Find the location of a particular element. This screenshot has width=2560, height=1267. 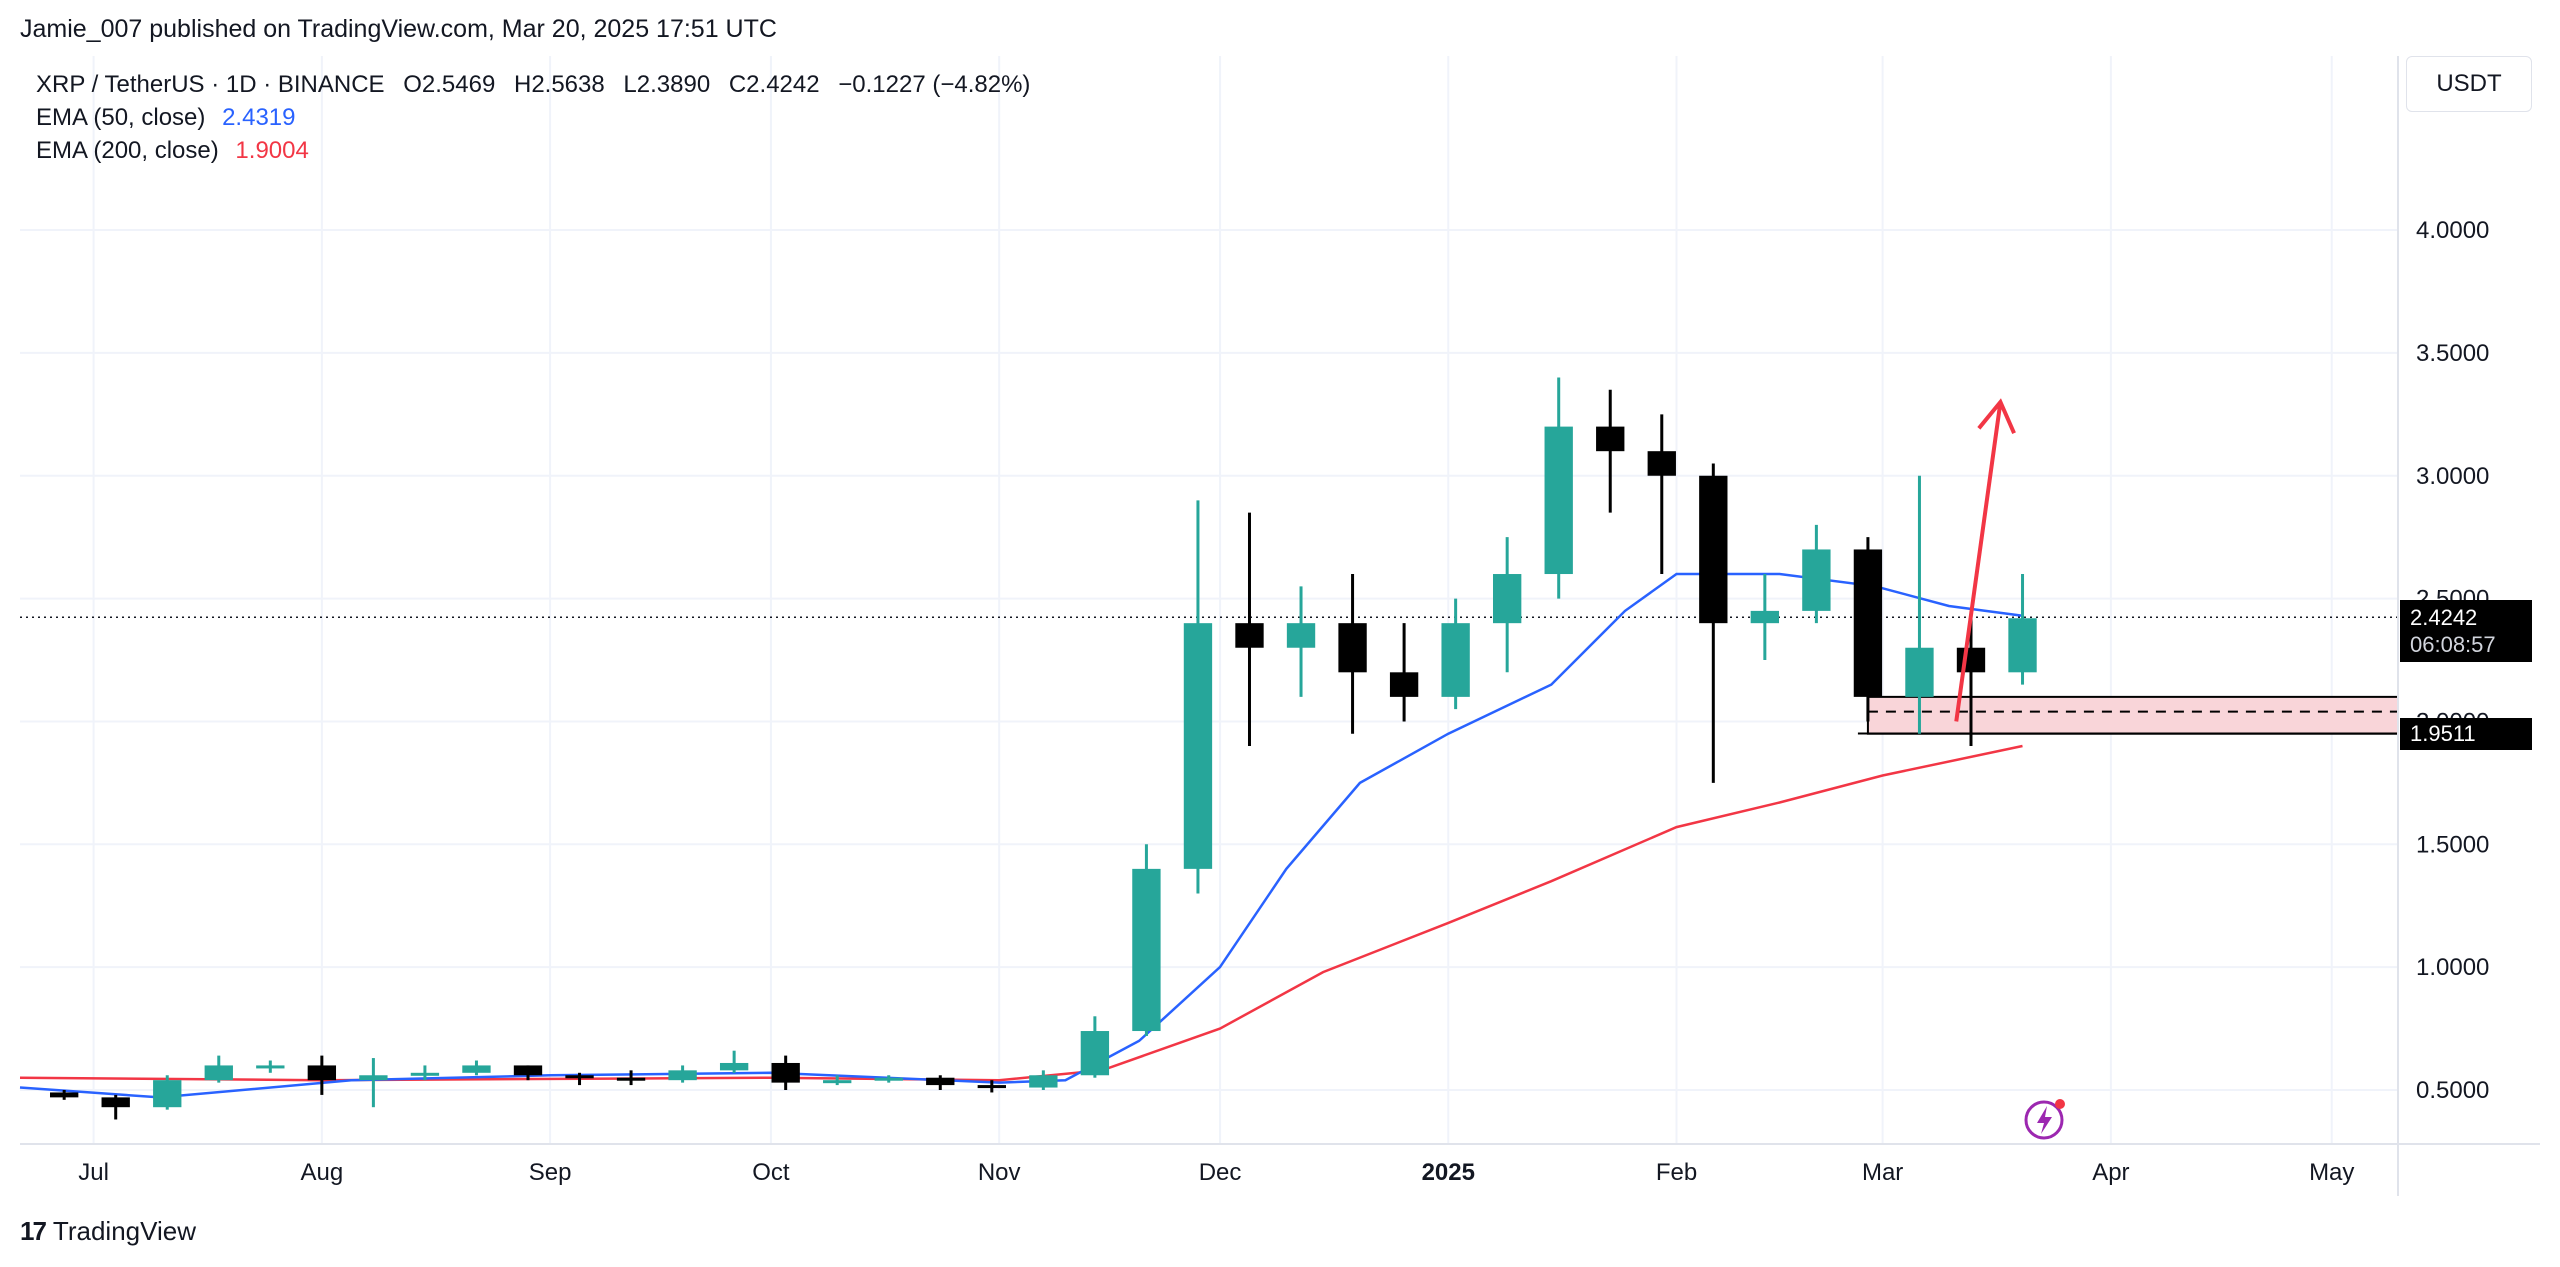

last-price-value: 2.4242 is located at coordinates (2444, 617).